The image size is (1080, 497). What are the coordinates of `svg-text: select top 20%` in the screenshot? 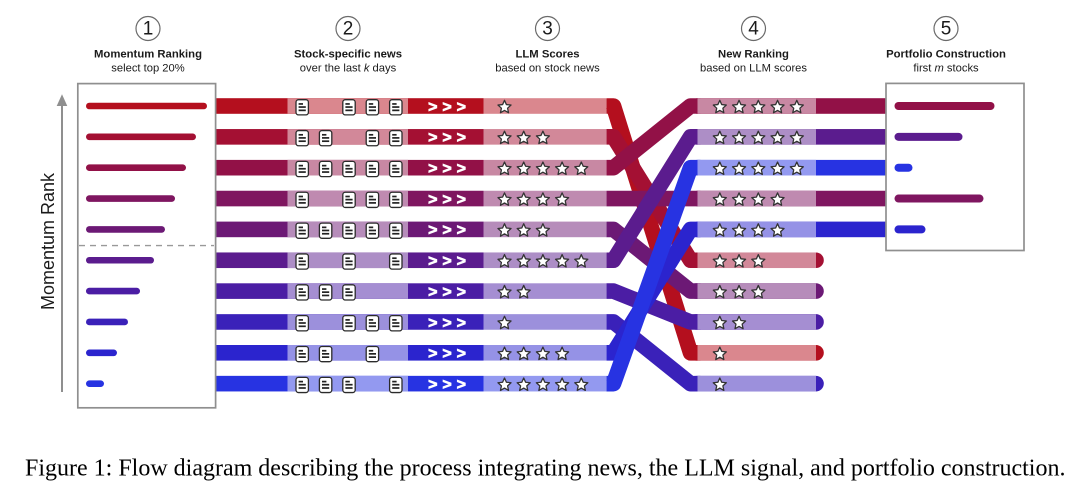 It's located at (147, 68).